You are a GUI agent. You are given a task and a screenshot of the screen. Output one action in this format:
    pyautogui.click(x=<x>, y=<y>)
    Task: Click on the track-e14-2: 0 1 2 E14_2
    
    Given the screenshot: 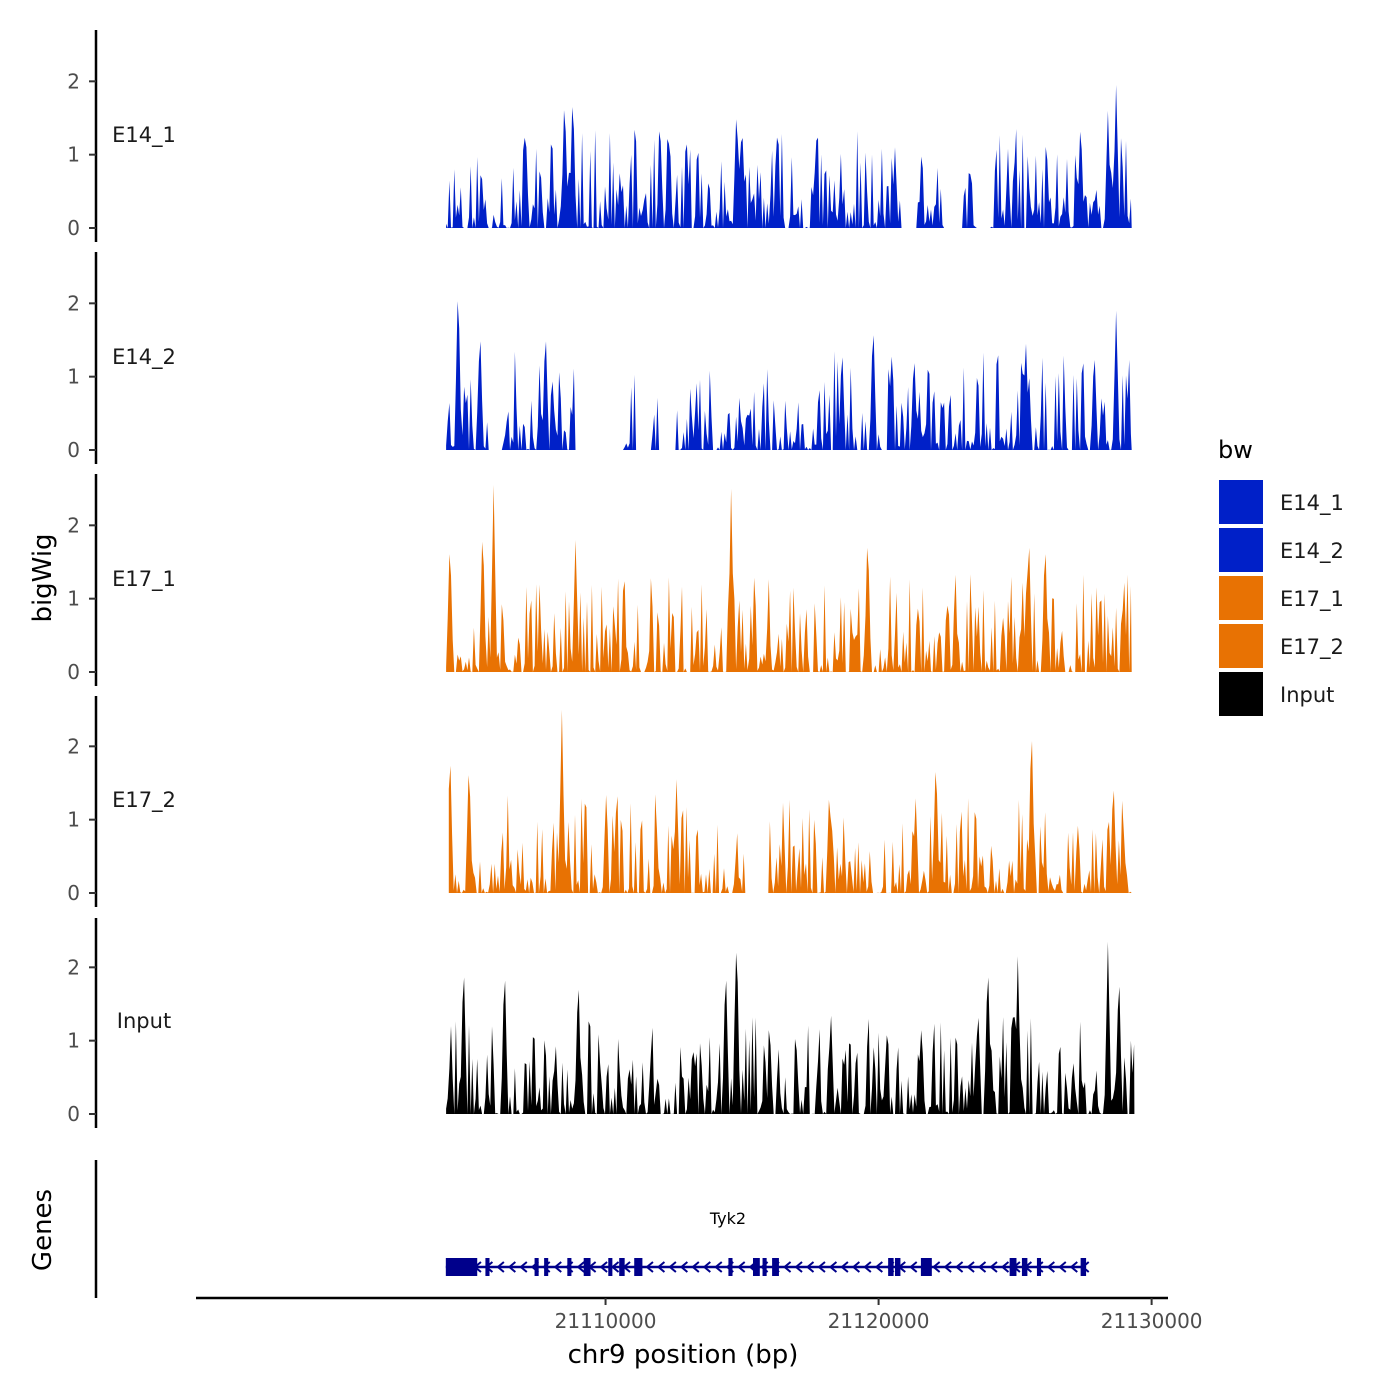 What is the action you would take?
    pyautogui.click(x=599, y=358)
    